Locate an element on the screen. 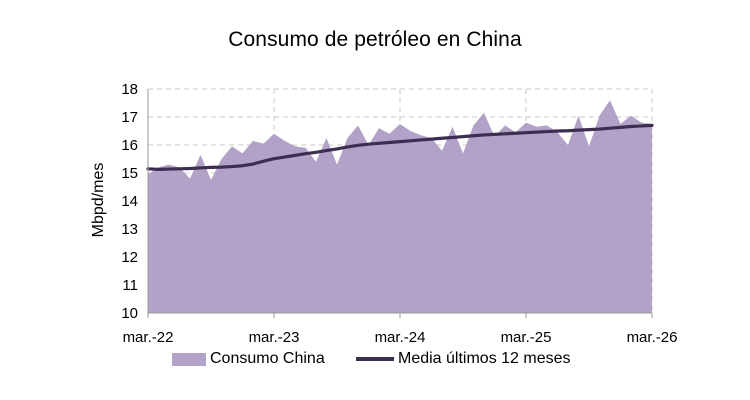 The width and height of the screenshot is (750, 400). x-tick-label: mar.-25 is located at coordinates (526, 337).